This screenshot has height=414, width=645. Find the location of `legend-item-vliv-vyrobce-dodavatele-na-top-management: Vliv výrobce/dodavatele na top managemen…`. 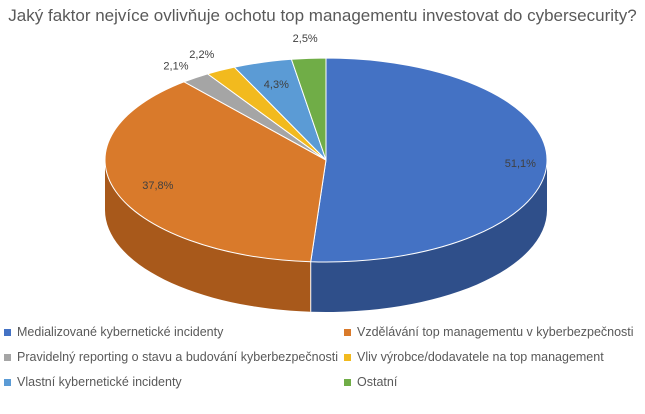

legend-item-vliv-vyrobce-dodavatele-na-top-management: Vliv výrobce/dodavatele na top managemen… is located at coordinates (494, 357).